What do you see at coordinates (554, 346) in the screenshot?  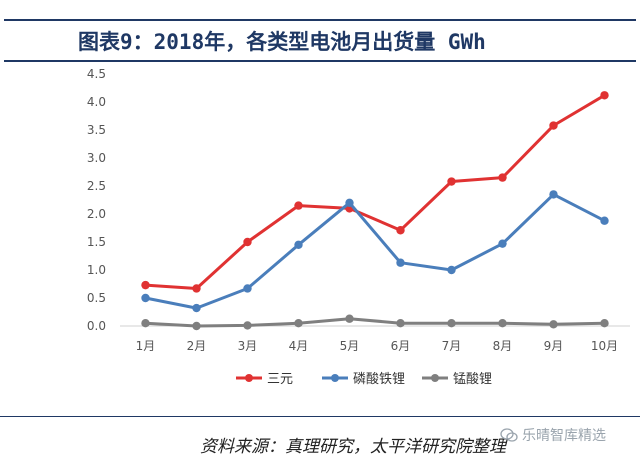 I see `x-tick-label: 9月` at bounding box center [554, 346].